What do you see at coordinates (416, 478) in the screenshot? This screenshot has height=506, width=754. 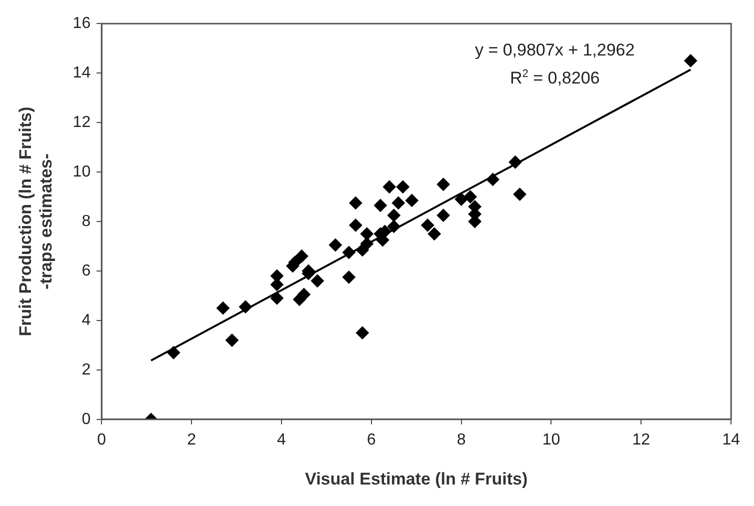 I see `x-axis-title: Visual Estimate (ln # Fruits)` at bounding box center [416, 478].